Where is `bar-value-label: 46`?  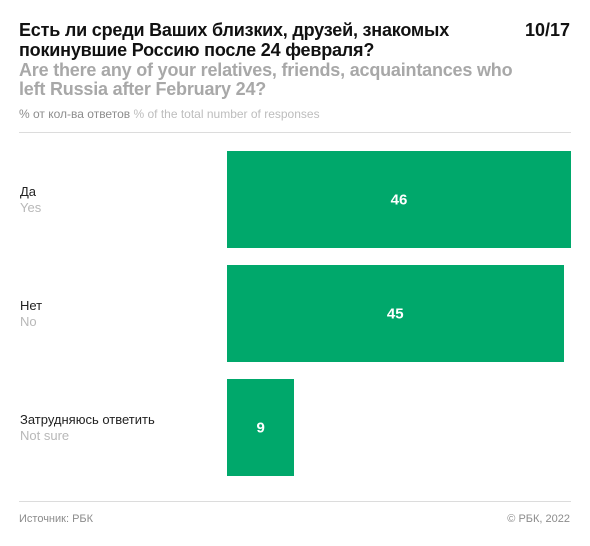
bar-value-label: 46 is located at coordinates (399, 199).